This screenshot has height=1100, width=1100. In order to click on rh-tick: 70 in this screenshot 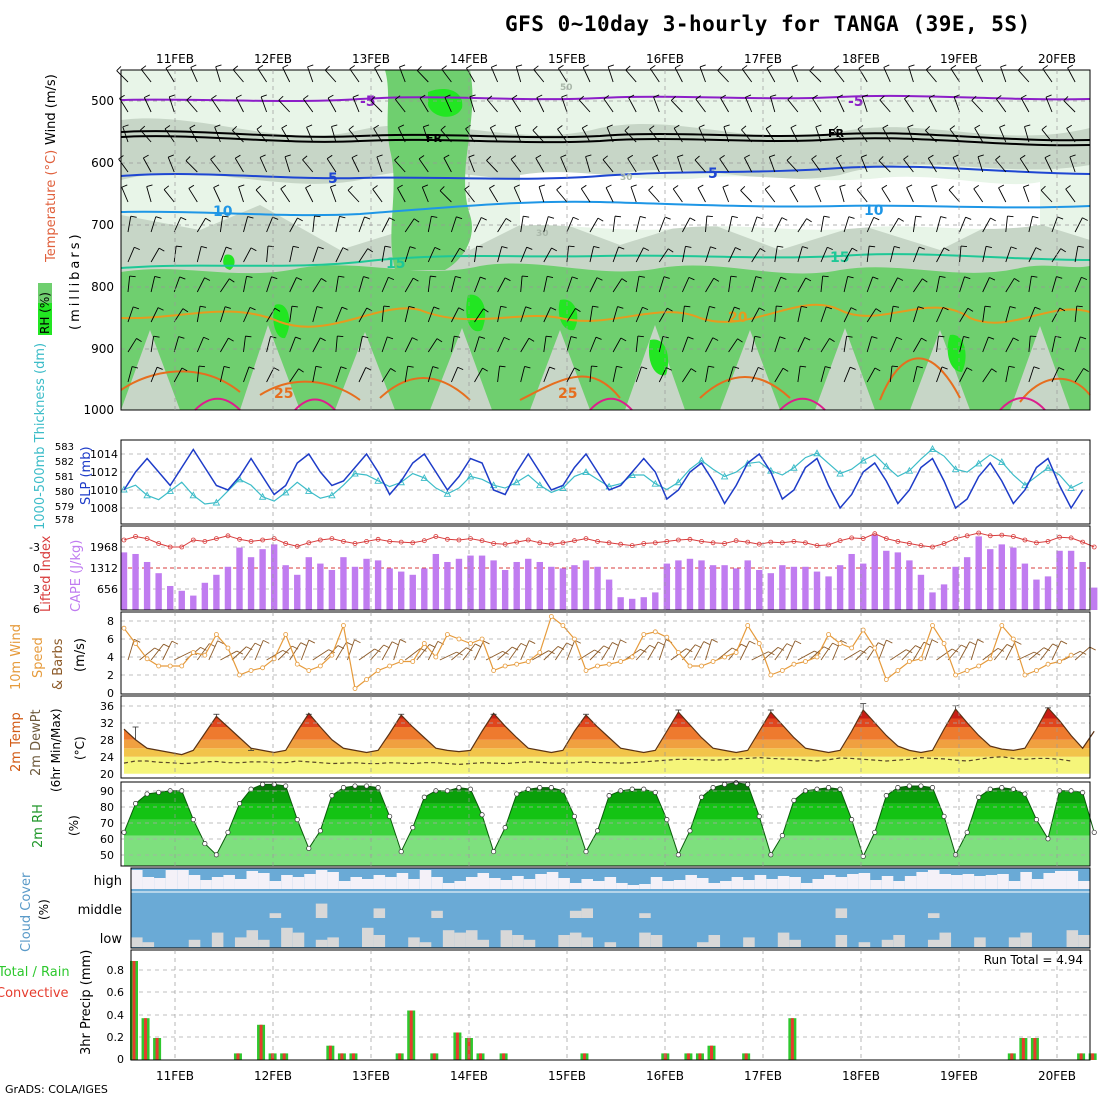, I will do `click(107, 823)`.